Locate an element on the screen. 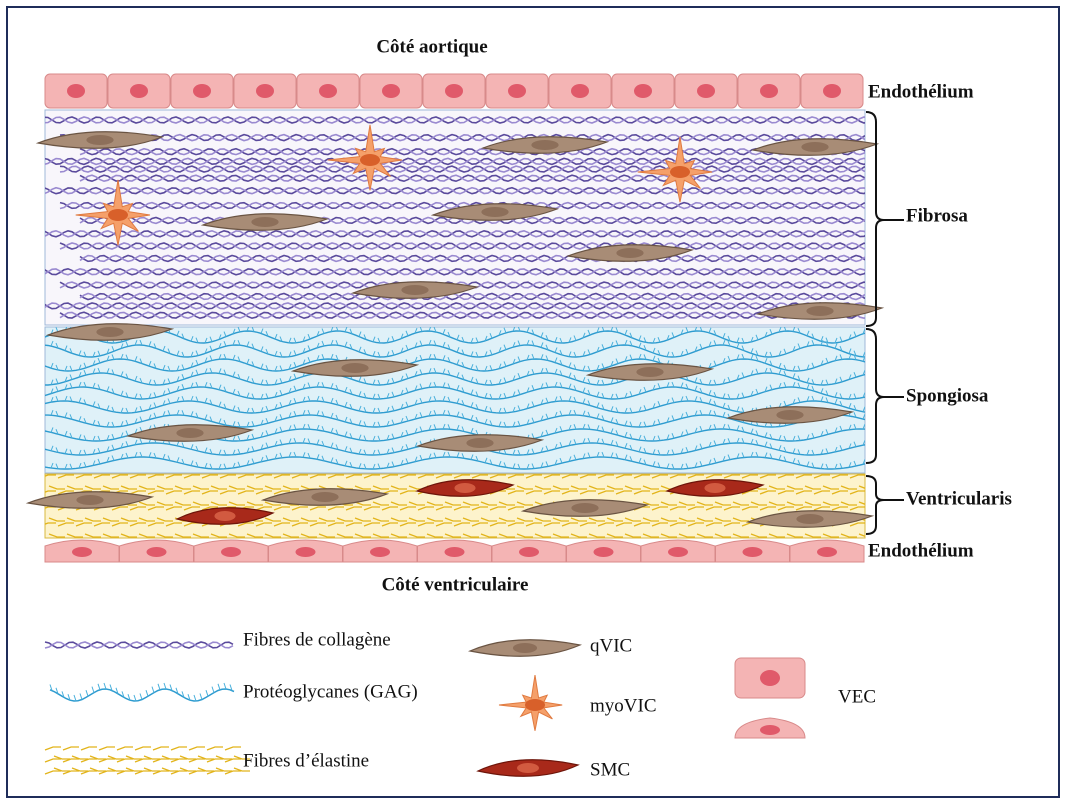  legend-label: SMC is located at coordinates (610, 769).